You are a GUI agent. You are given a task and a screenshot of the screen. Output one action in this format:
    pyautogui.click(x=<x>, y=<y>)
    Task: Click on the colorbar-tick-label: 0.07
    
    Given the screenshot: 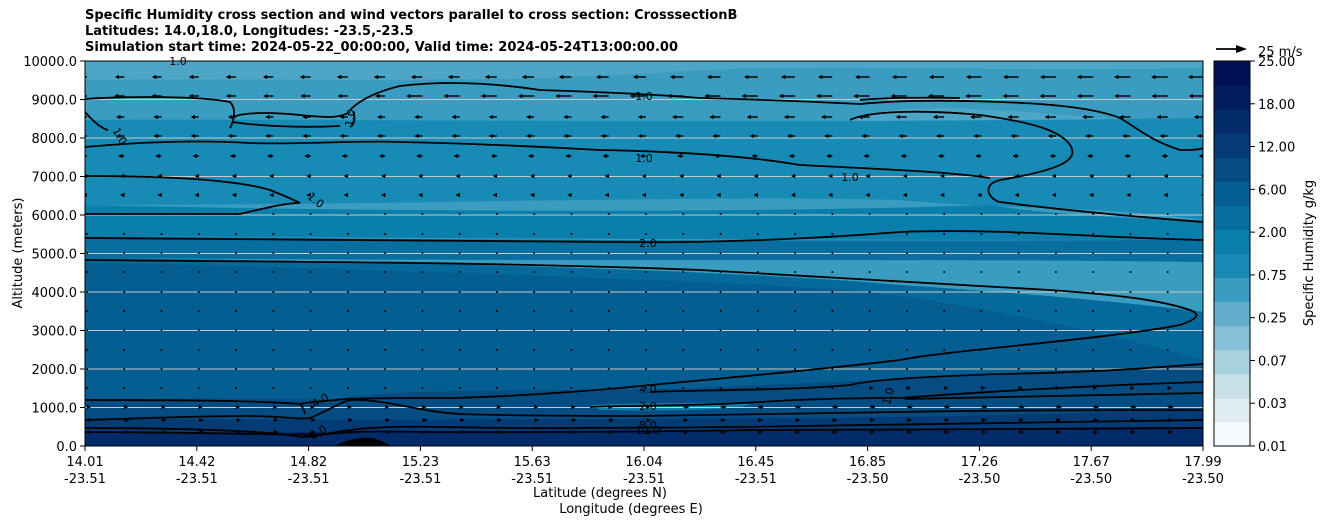 What is the action you would take?
    pyautogui.click(x=1272, y=361)
    